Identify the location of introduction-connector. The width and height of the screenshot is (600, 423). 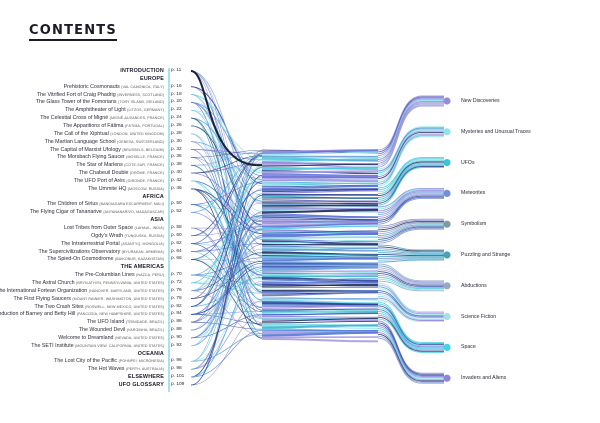
(226, 118).